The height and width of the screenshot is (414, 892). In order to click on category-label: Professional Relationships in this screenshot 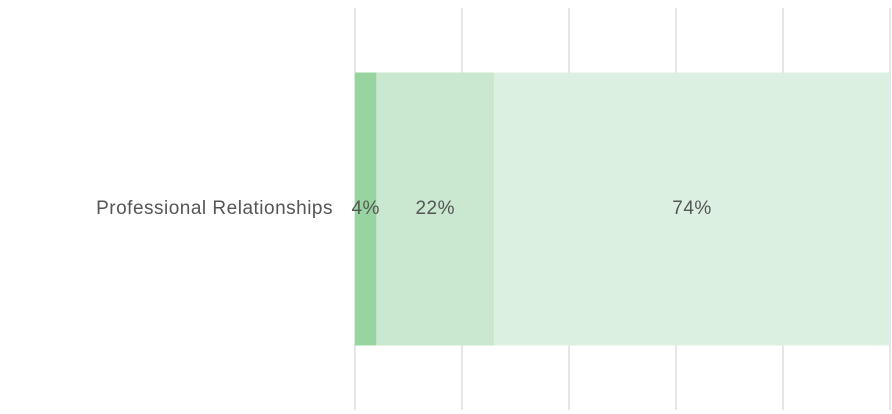, I will do `click(214, 208)`.